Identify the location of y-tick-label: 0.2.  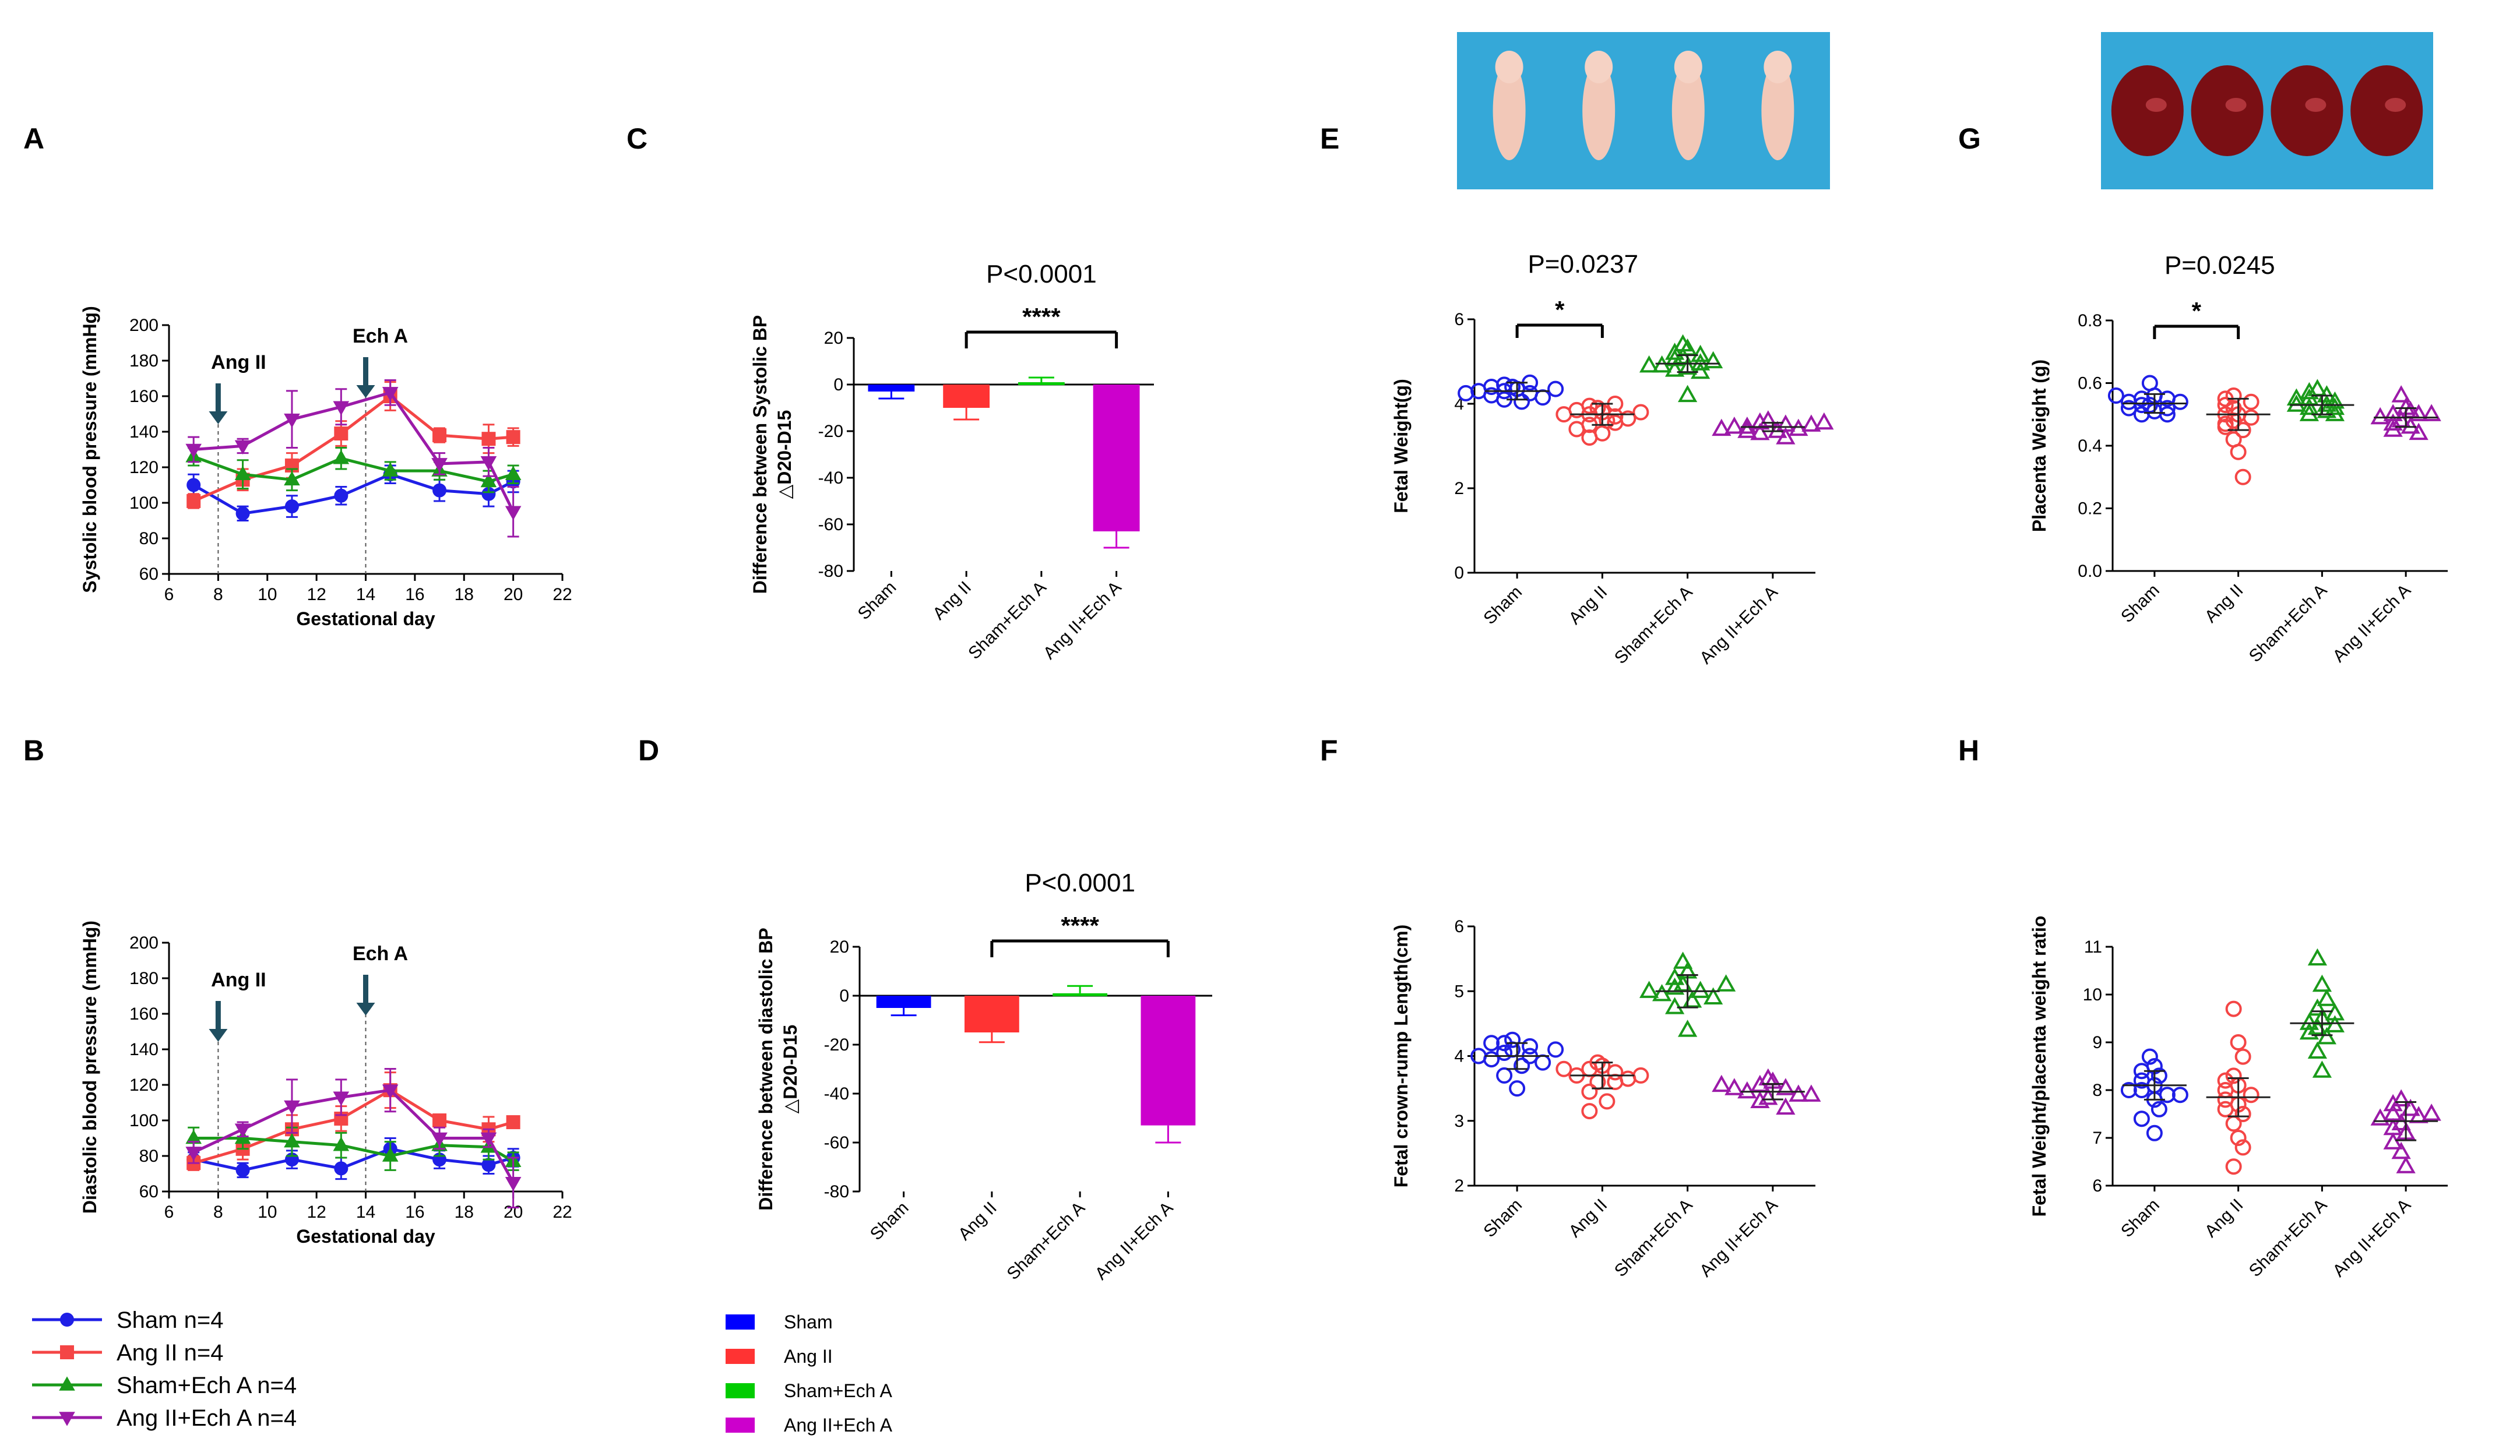
(2090, 509).